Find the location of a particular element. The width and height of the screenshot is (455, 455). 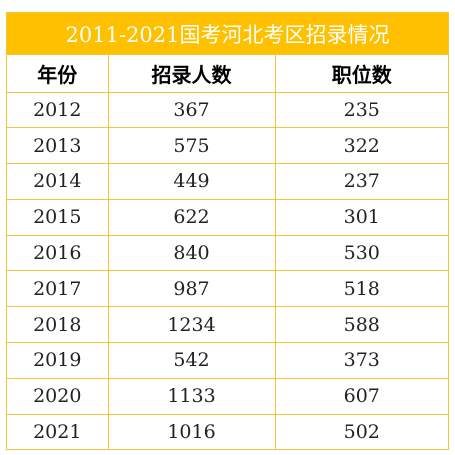

header-positions: 职位数 is located at coordinates (361, 74).